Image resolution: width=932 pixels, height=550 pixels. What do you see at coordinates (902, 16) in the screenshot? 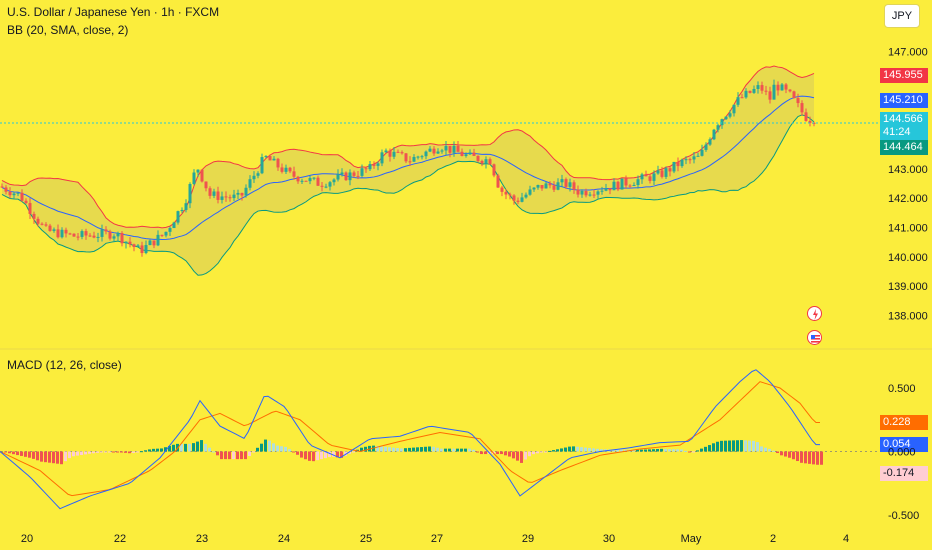
I see `currency-button: JPY` at bounding box center [902, 16].